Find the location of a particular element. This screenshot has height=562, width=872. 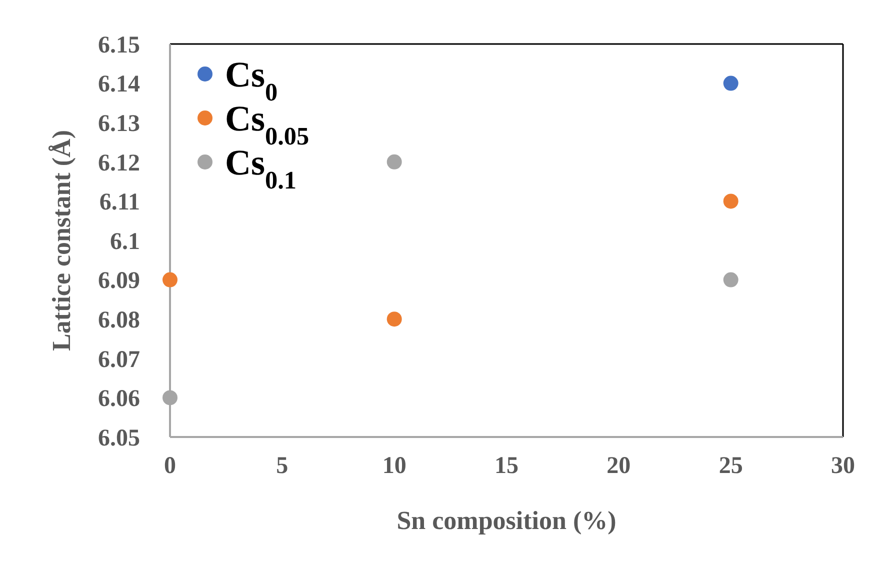

y-tick-label: 6.1 is located at coordinates (125, 241).